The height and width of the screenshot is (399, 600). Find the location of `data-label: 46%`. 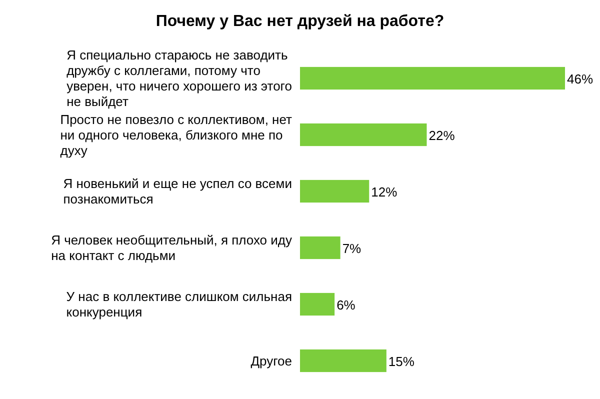

data-label: 46% is located at coordinates (580, 78).